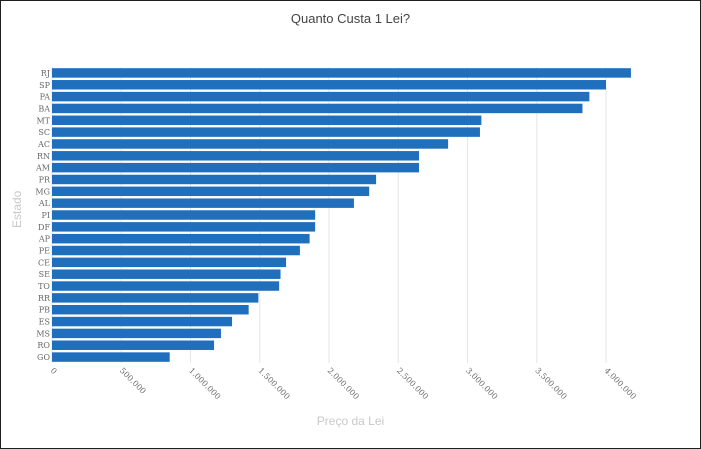 The height and width of the screenshot is (449, 701). What do you see at coordinates (43, 120) in the screenshot?
I see `y-tick-label: MT` at bounding box center [43, 120].